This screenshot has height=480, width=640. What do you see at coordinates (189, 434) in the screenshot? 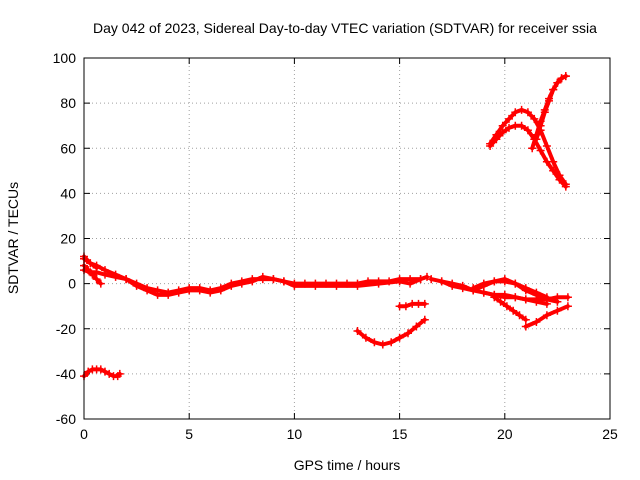
I see `x-tick-label: 5` at bounding box center [189, 434].